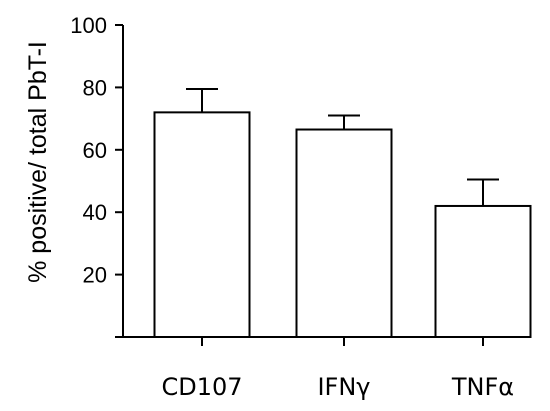 The width and height of the screenshot is (550, 411). I want to click on bar-tnf-, so click(483, 271).